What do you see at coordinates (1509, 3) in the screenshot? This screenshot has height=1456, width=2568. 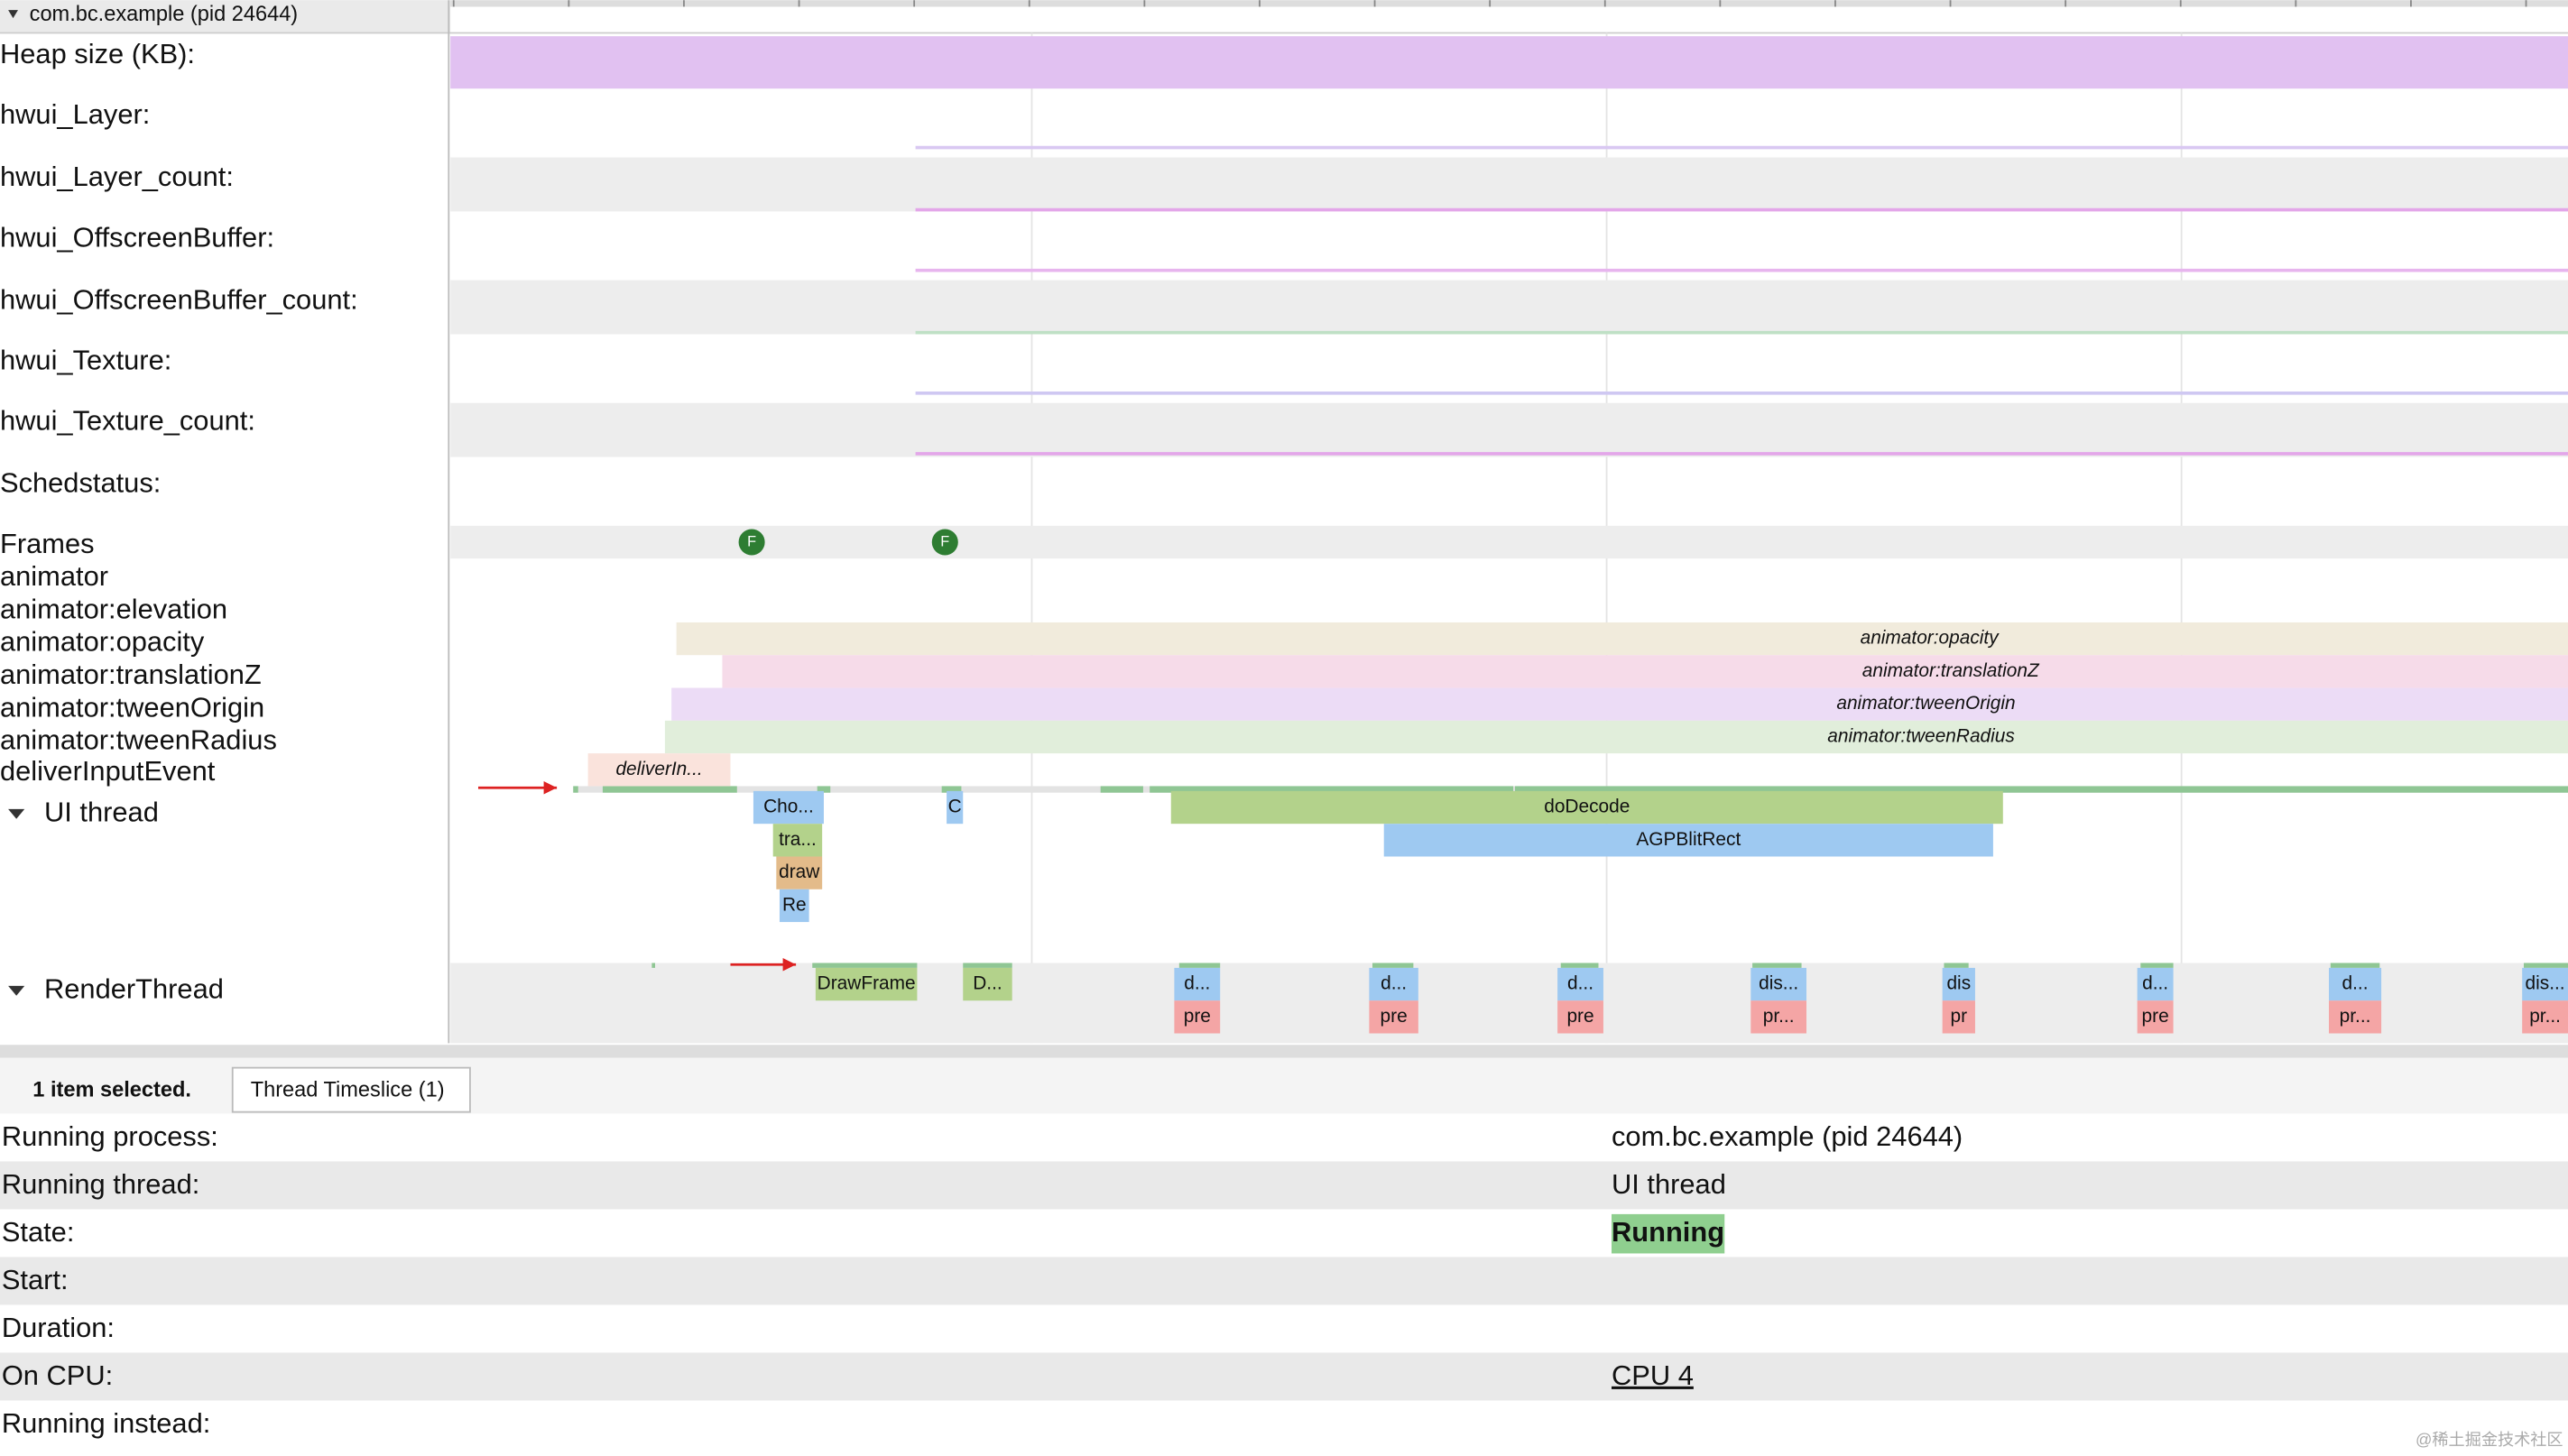 I see `ruler` at bounding box center [1509, 3].